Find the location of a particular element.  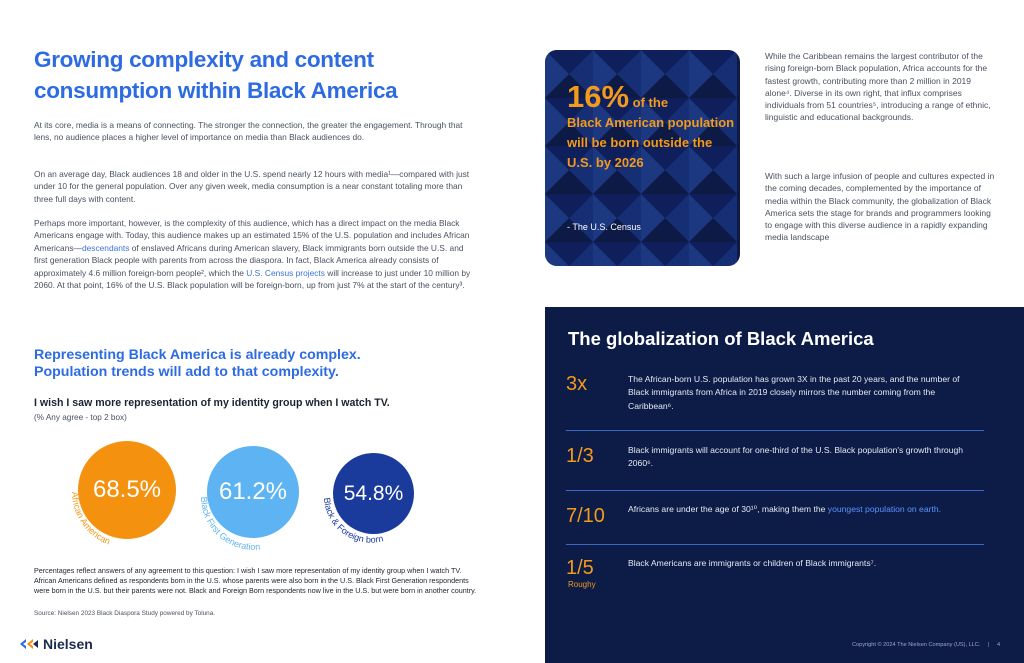

census-projects-link: U.S. Census projects is located at coordinates (285, 272).